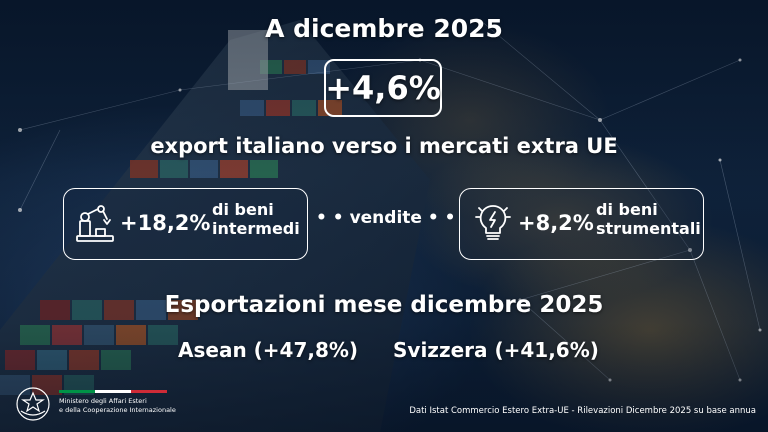 The width and height of the screenshot is (768, 432). Describe the element at coordinates (493, 222) in the screenshot. I see `lightbulb-gear-icon` at that location.